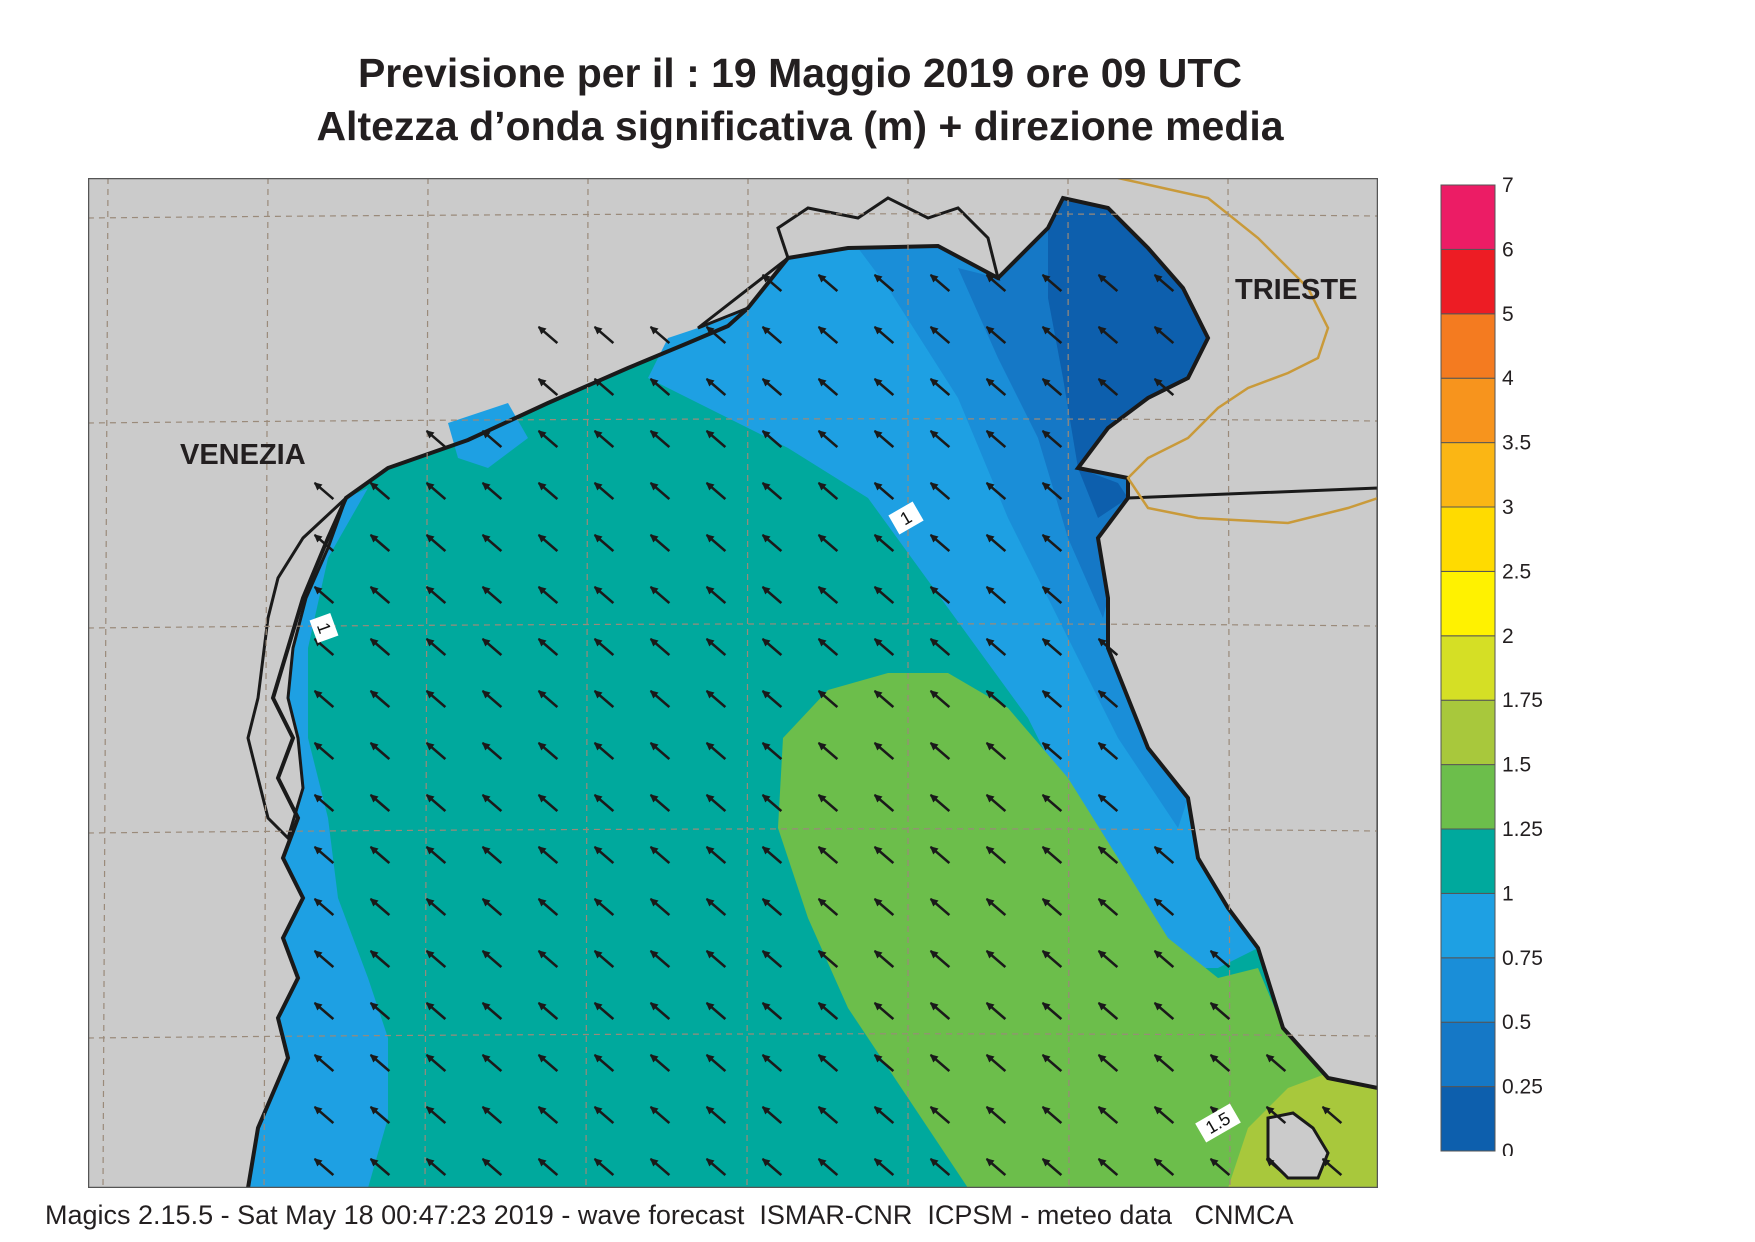  Describe the element at coordinates (1128, 358) in the screenshot. I see `sea-zone-0-0.25` at that location.